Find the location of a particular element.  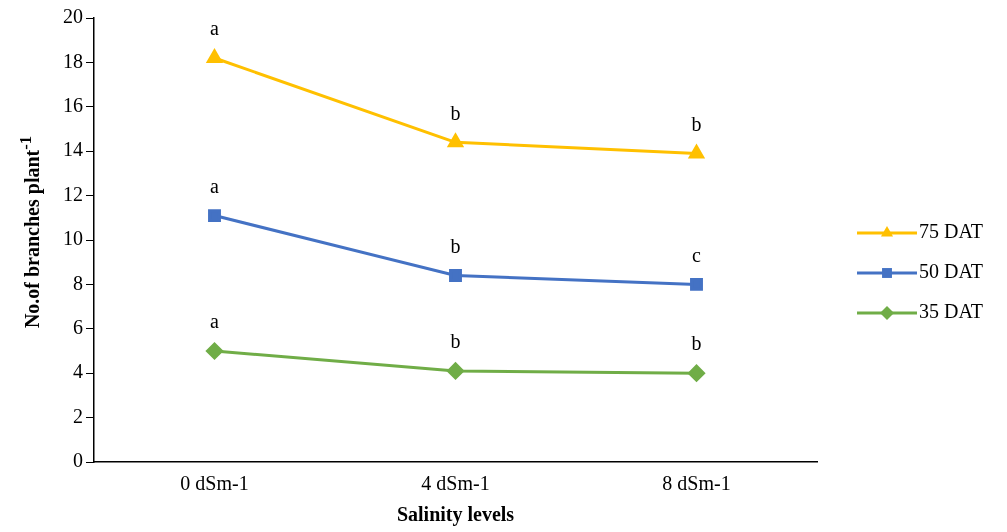

y-tick-label: 20 is located at coordinates (73, 16).